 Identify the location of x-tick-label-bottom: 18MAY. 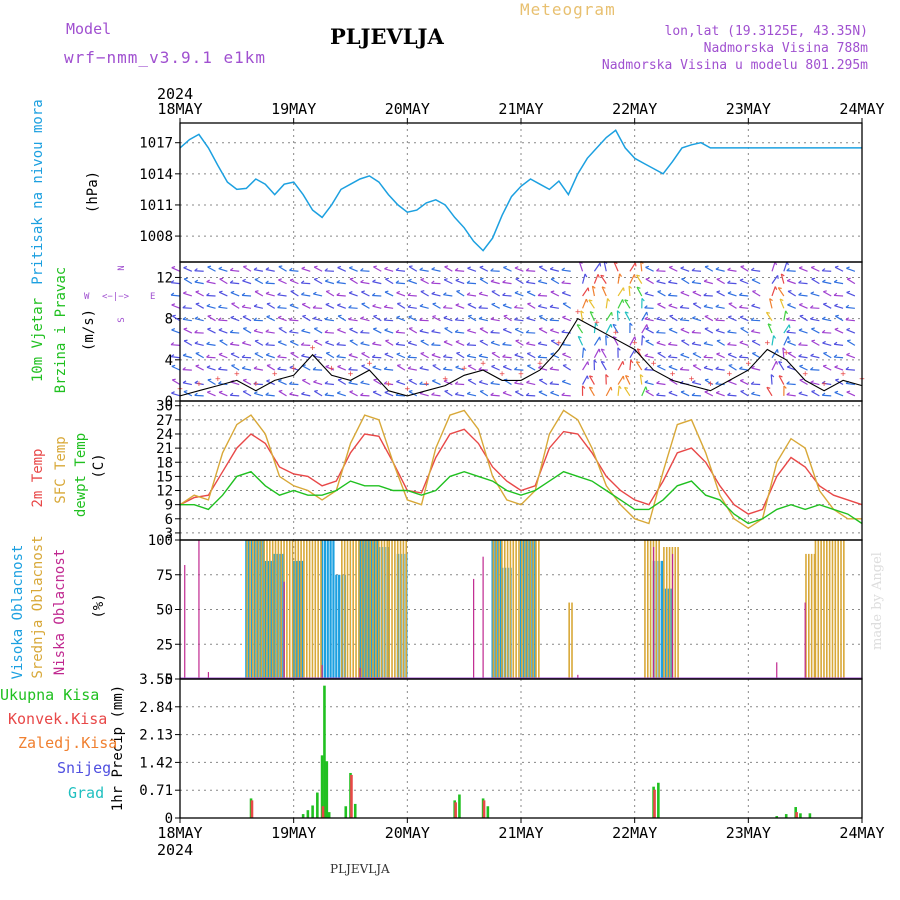
(179, 833).